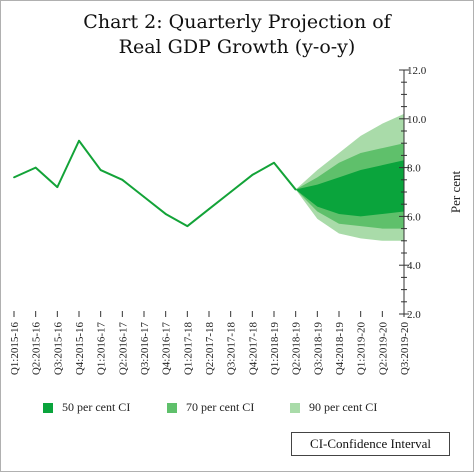 This screenshot has height=472, width=474. I want to click on legend-item-50: 50 per cent CI, so click(86, 407).